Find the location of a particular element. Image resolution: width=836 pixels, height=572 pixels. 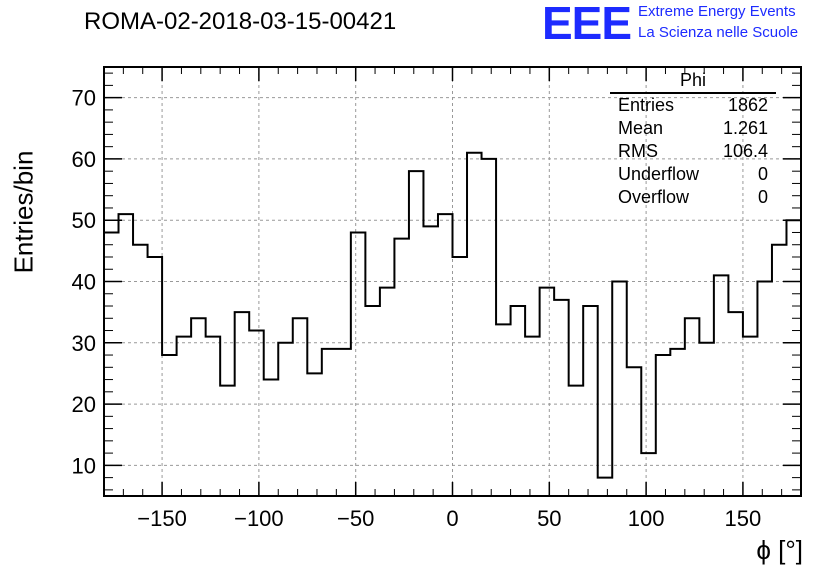

x-tick-label: −150 is located at coordinates (162, 518).